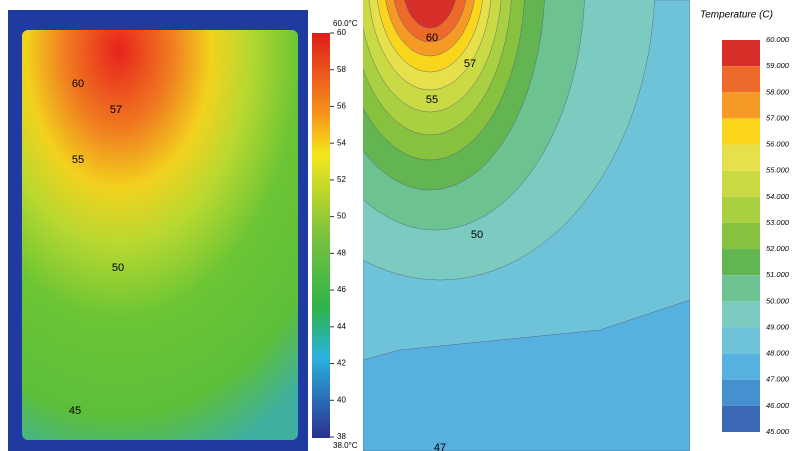 This screenshot has width=794, height=451. Describe the element at coordinates (341, 142) in the screenshot. I see `scale-tick-label: 54` at that location.